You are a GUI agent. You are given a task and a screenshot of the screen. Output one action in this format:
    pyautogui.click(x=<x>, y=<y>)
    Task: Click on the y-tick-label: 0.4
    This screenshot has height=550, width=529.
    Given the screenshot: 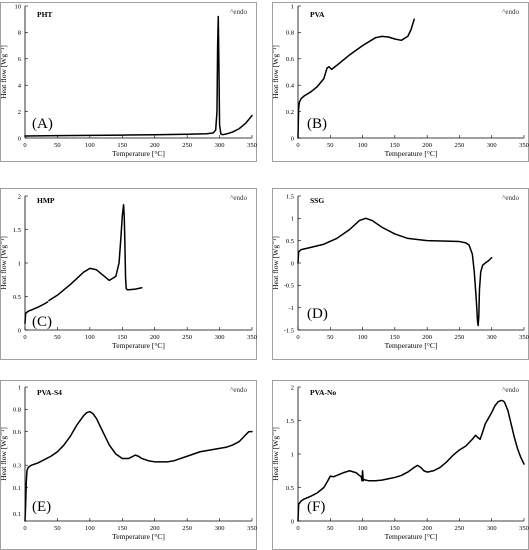 What is the action you would take?
    pyautogui.click(x=290, y=86)
    